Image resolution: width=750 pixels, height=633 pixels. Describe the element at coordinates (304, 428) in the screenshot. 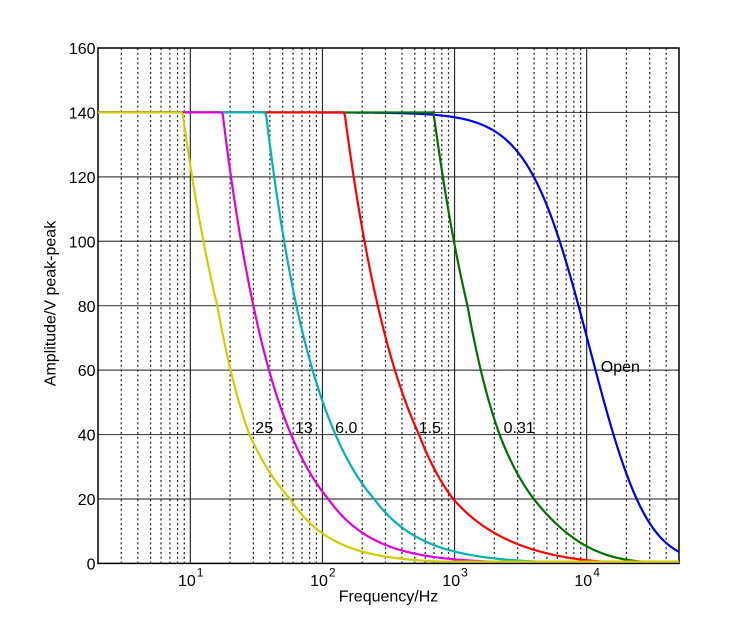

I see `svg-text: 13` at that location.